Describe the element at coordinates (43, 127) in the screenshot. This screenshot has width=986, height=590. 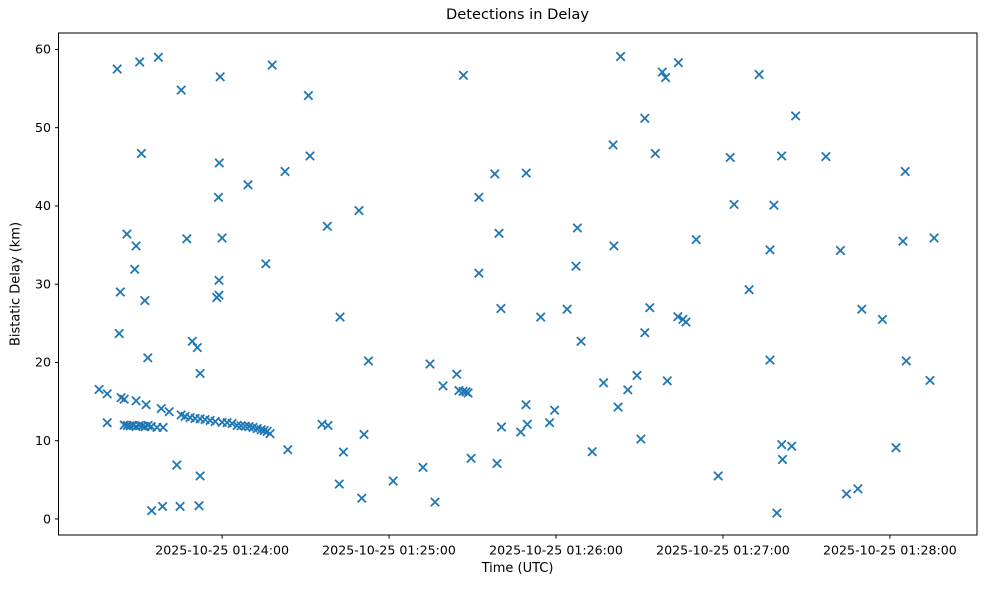
I see `y-tick-label: 50` at that location.